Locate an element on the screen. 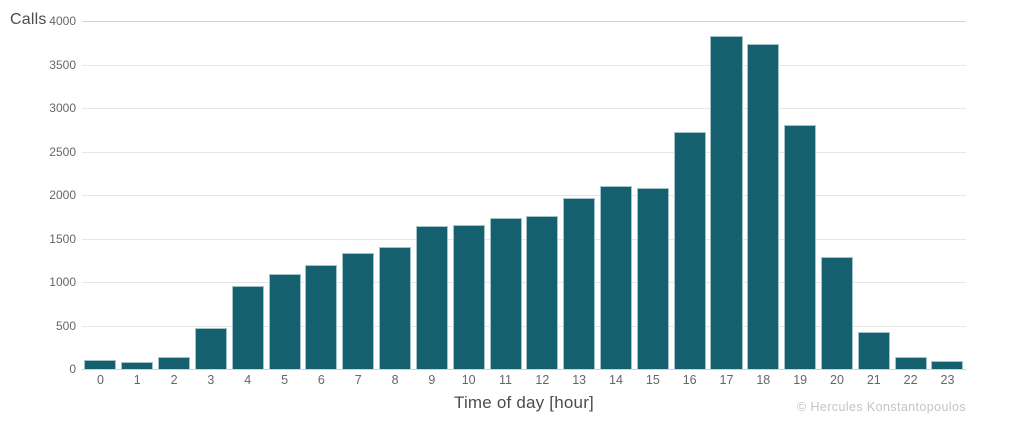  x-tick-label-14: 14 is located at coordinates (616, 380).